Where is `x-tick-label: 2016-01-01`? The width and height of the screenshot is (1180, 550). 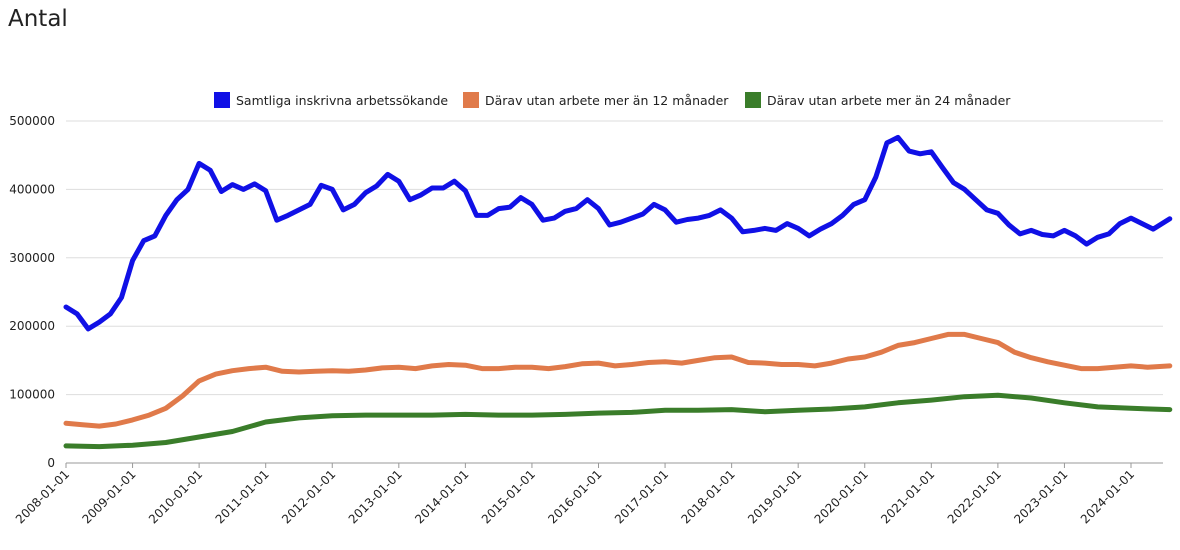 x-tick-label: 2016-01-01 is located at coordinates (574, 496).